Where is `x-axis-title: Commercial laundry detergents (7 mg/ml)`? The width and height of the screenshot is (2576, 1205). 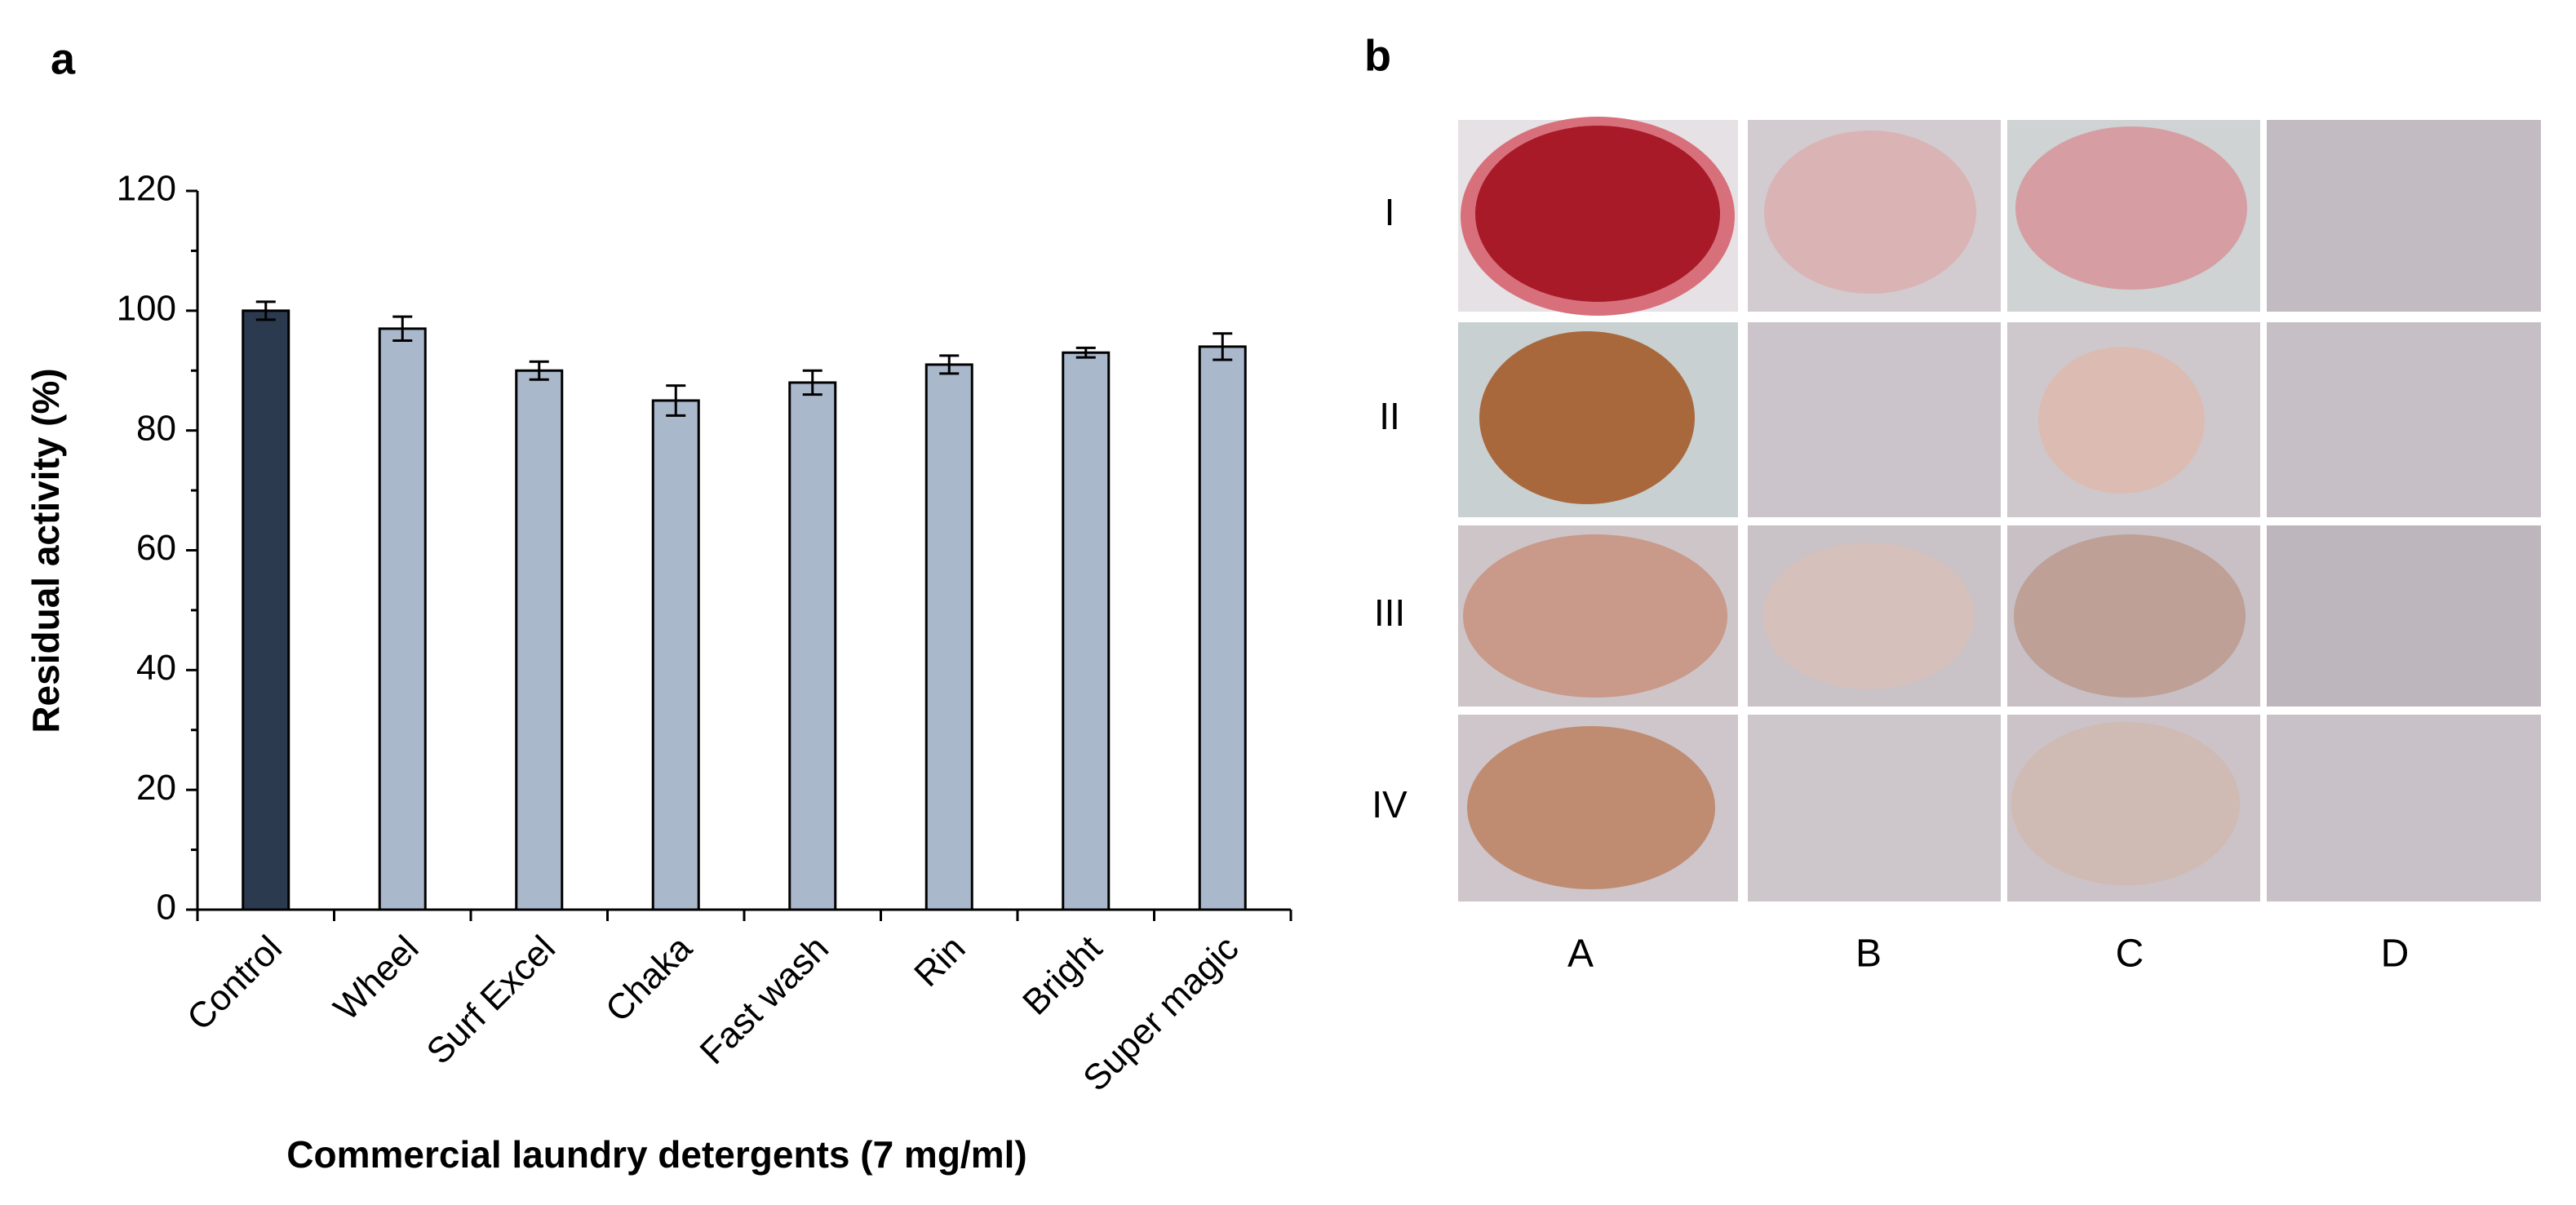
x-axis-title: Commercial laundry detergents (7 mg/ml) is located at coordinates (656, 1154).